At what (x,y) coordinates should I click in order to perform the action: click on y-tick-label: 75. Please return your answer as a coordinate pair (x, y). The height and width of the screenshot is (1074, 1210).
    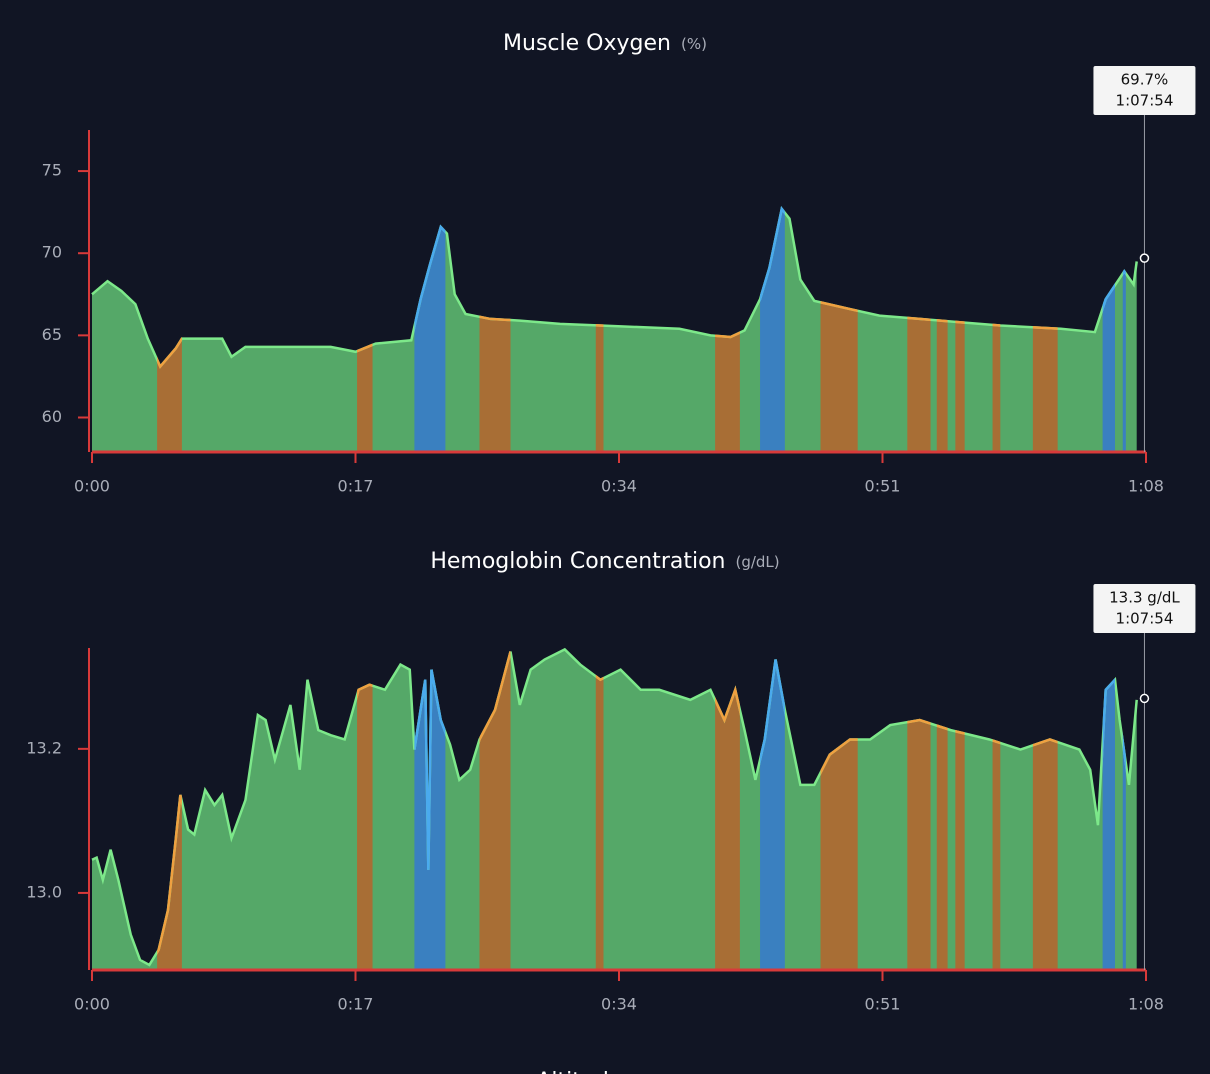
    Looking at the image, I should click on (52, 170).